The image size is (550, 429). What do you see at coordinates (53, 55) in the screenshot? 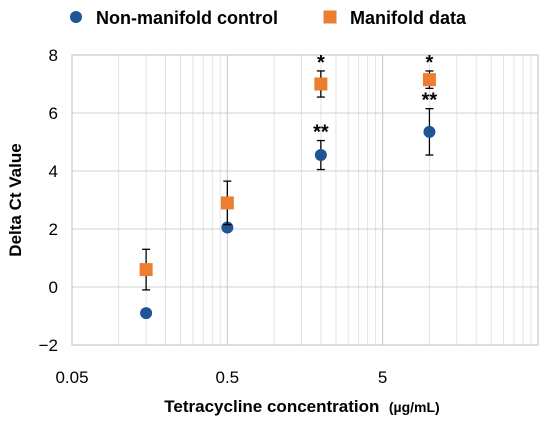
I see `y-tick-label: 8` at bounding box center [53, 55].